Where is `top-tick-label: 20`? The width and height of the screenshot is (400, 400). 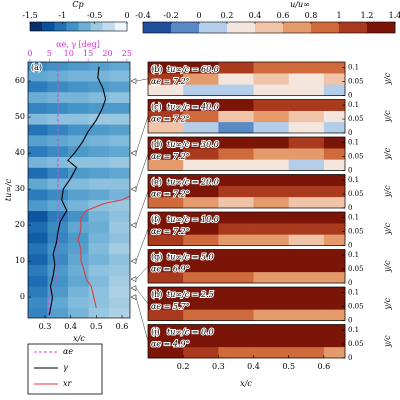 top-tick-label: 20 is located at coordinates (107, 53).